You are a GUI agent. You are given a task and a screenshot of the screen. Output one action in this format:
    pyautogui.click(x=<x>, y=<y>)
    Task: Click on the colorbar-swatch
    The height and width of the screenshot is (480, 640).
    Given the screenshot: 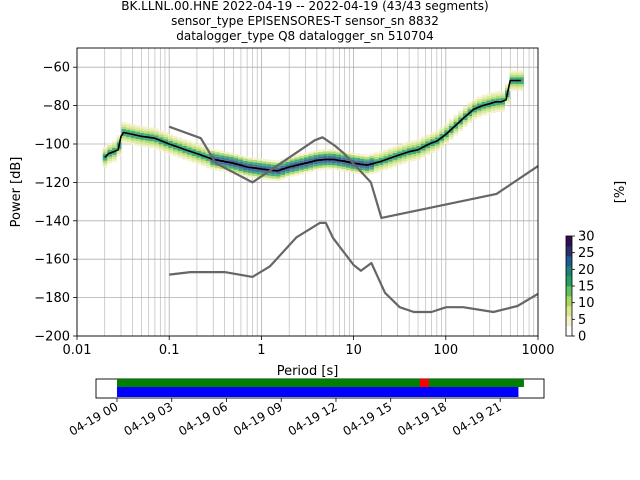 What is the action you would take?
    pyautogui.click(x=569, y=311)
    